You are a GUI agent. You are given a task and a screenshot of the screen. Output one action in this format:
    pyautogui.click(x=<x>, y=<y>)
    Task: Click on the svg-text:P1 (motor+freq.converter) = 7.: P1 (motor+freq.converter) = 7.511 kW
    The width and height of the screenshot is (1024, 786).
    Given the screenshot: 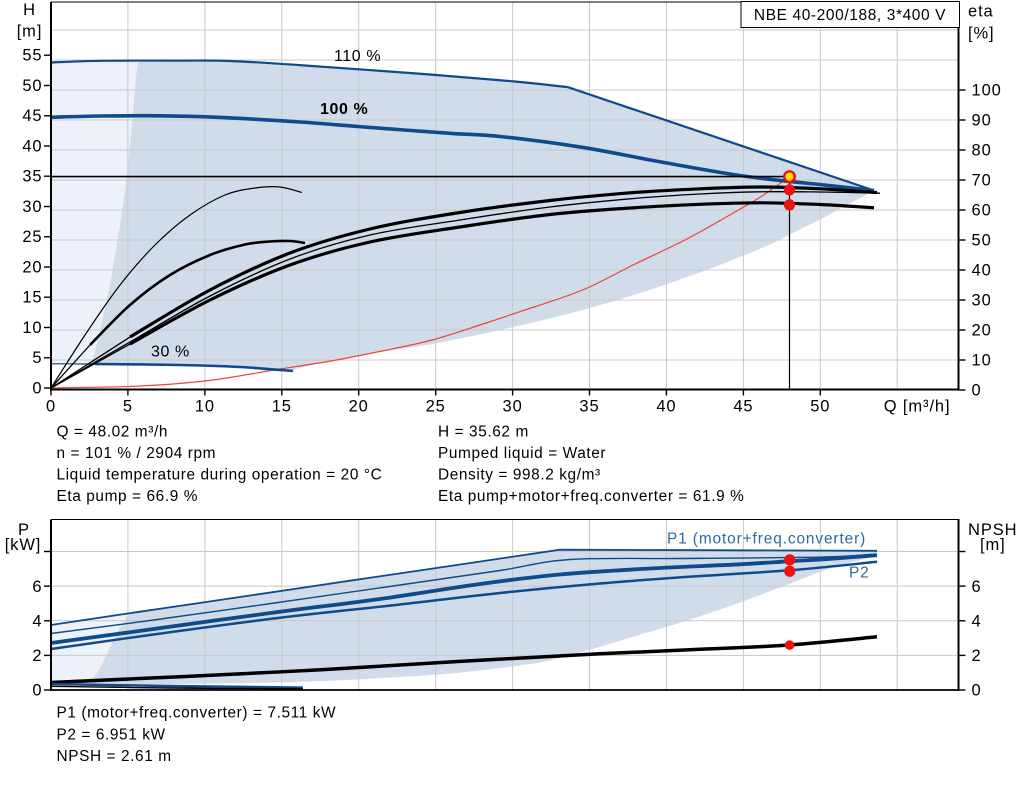 What is the action you would take?
    pyautogui.click(x=197, y=713)
    